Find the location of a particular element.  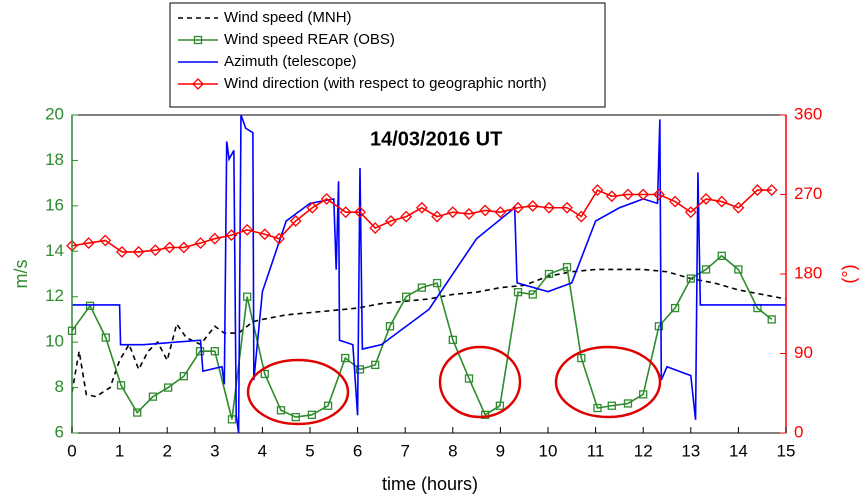

x-tick-label: 13 is located at coordinates (690, 450).